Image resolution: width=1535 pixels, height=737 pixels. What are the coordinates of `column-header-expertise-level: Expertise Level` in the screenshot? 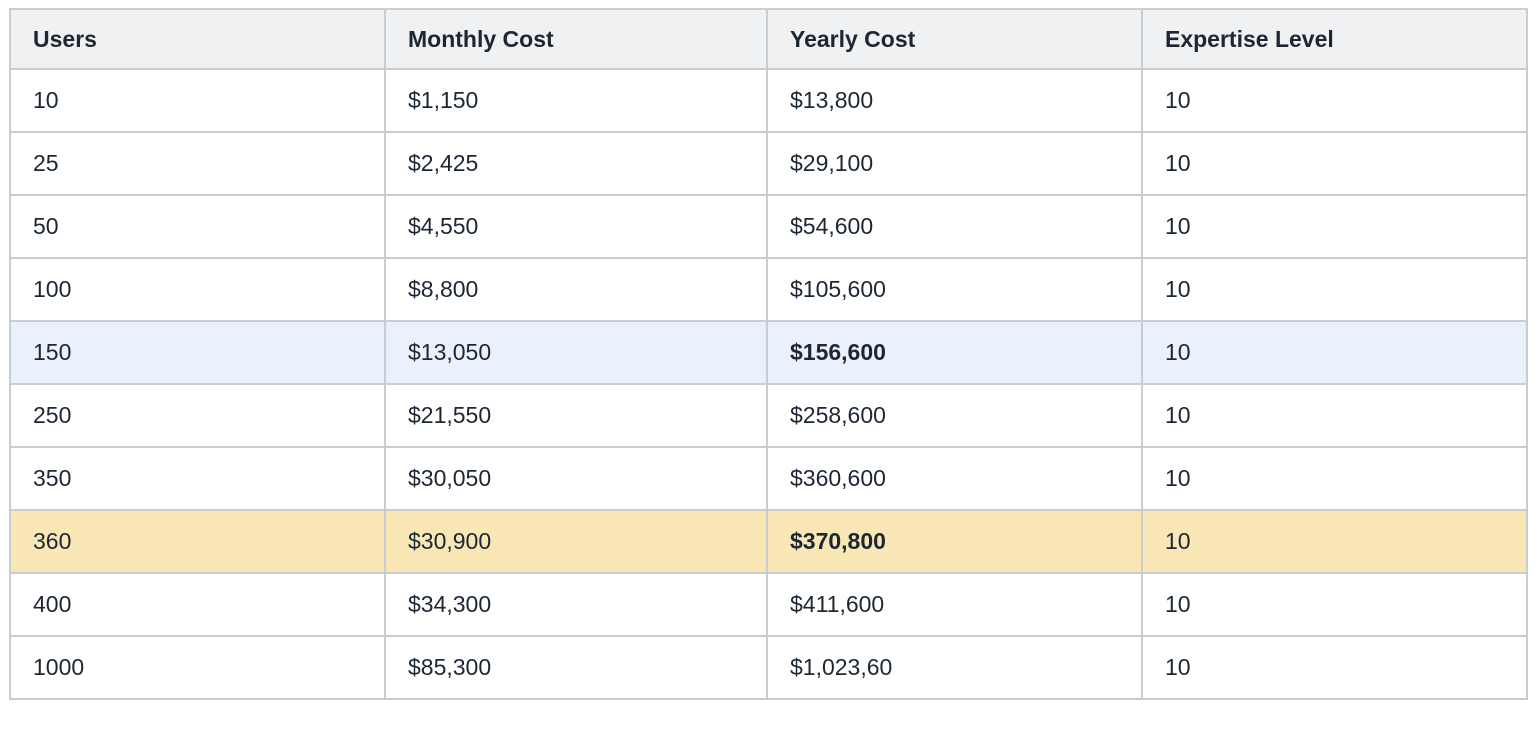 It's located at (1334, 39).